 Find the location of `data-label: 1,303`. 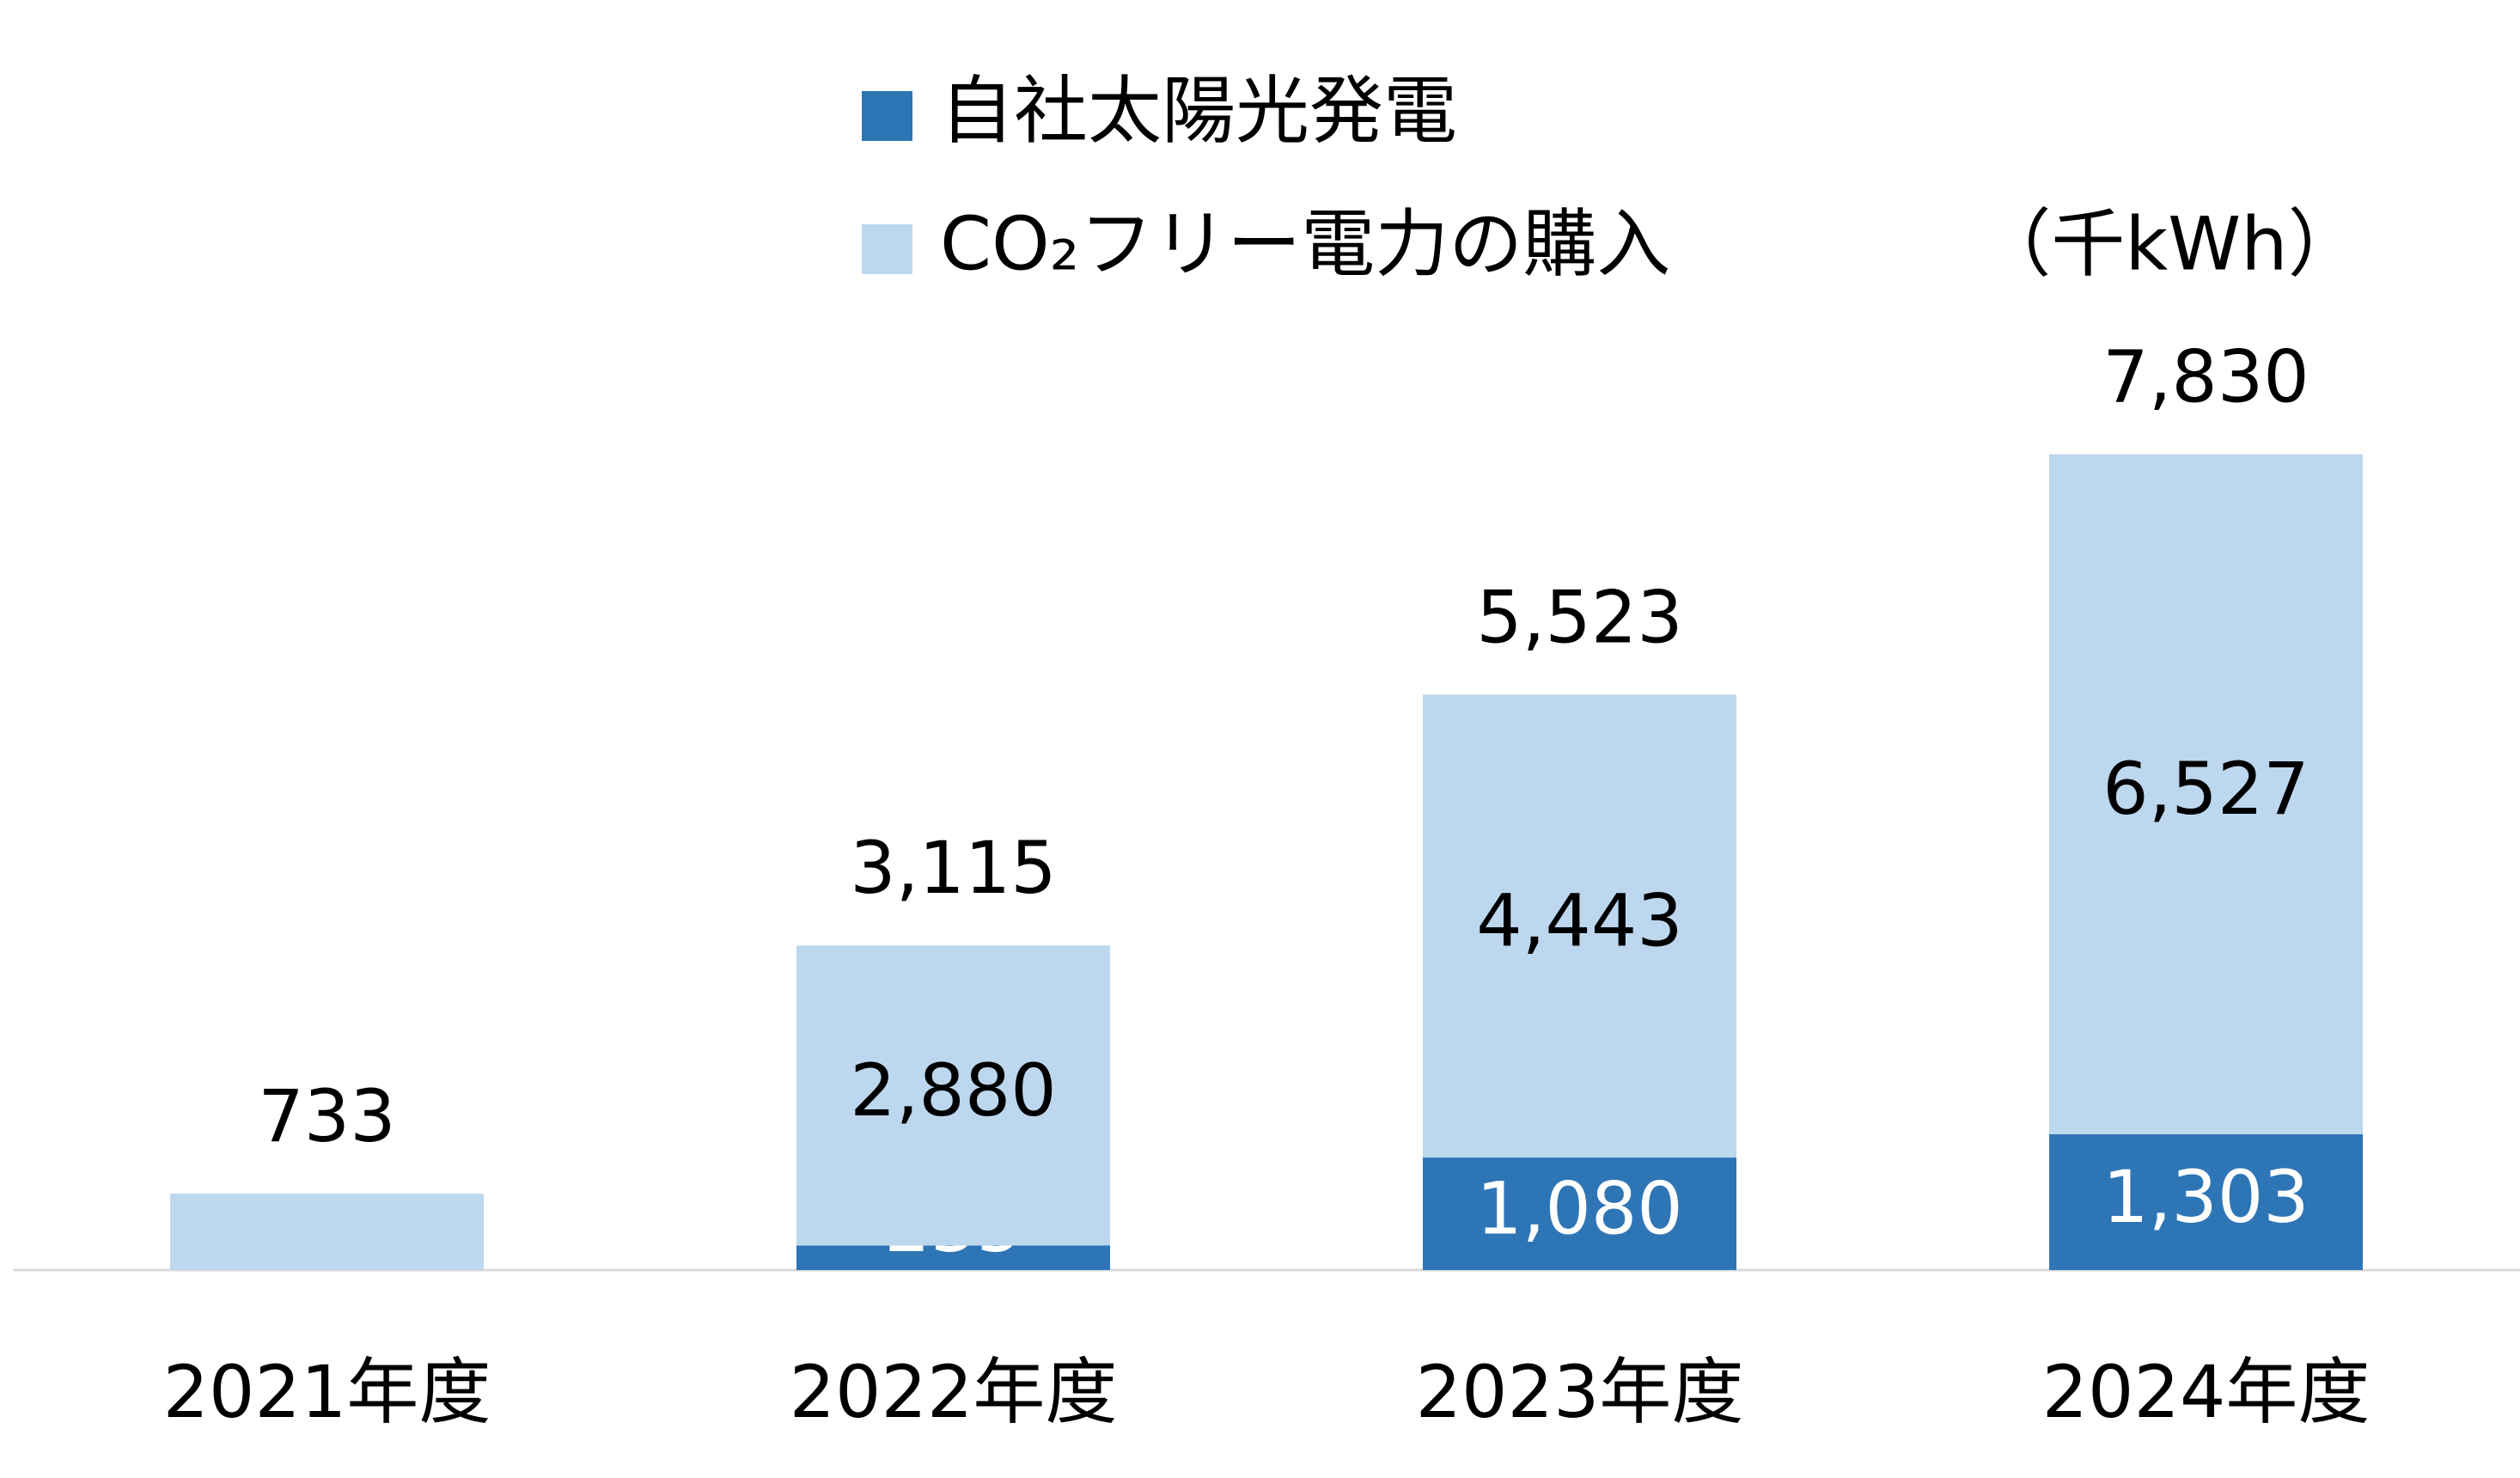

data-label: 1,303 is located at coordinates (2205, 1197).